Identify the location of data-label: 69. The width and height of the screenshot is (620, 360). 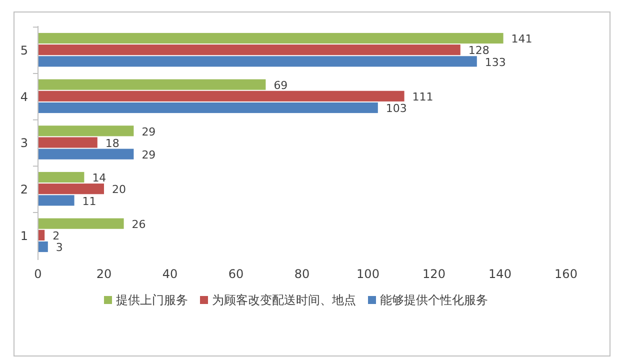
(281, 85).